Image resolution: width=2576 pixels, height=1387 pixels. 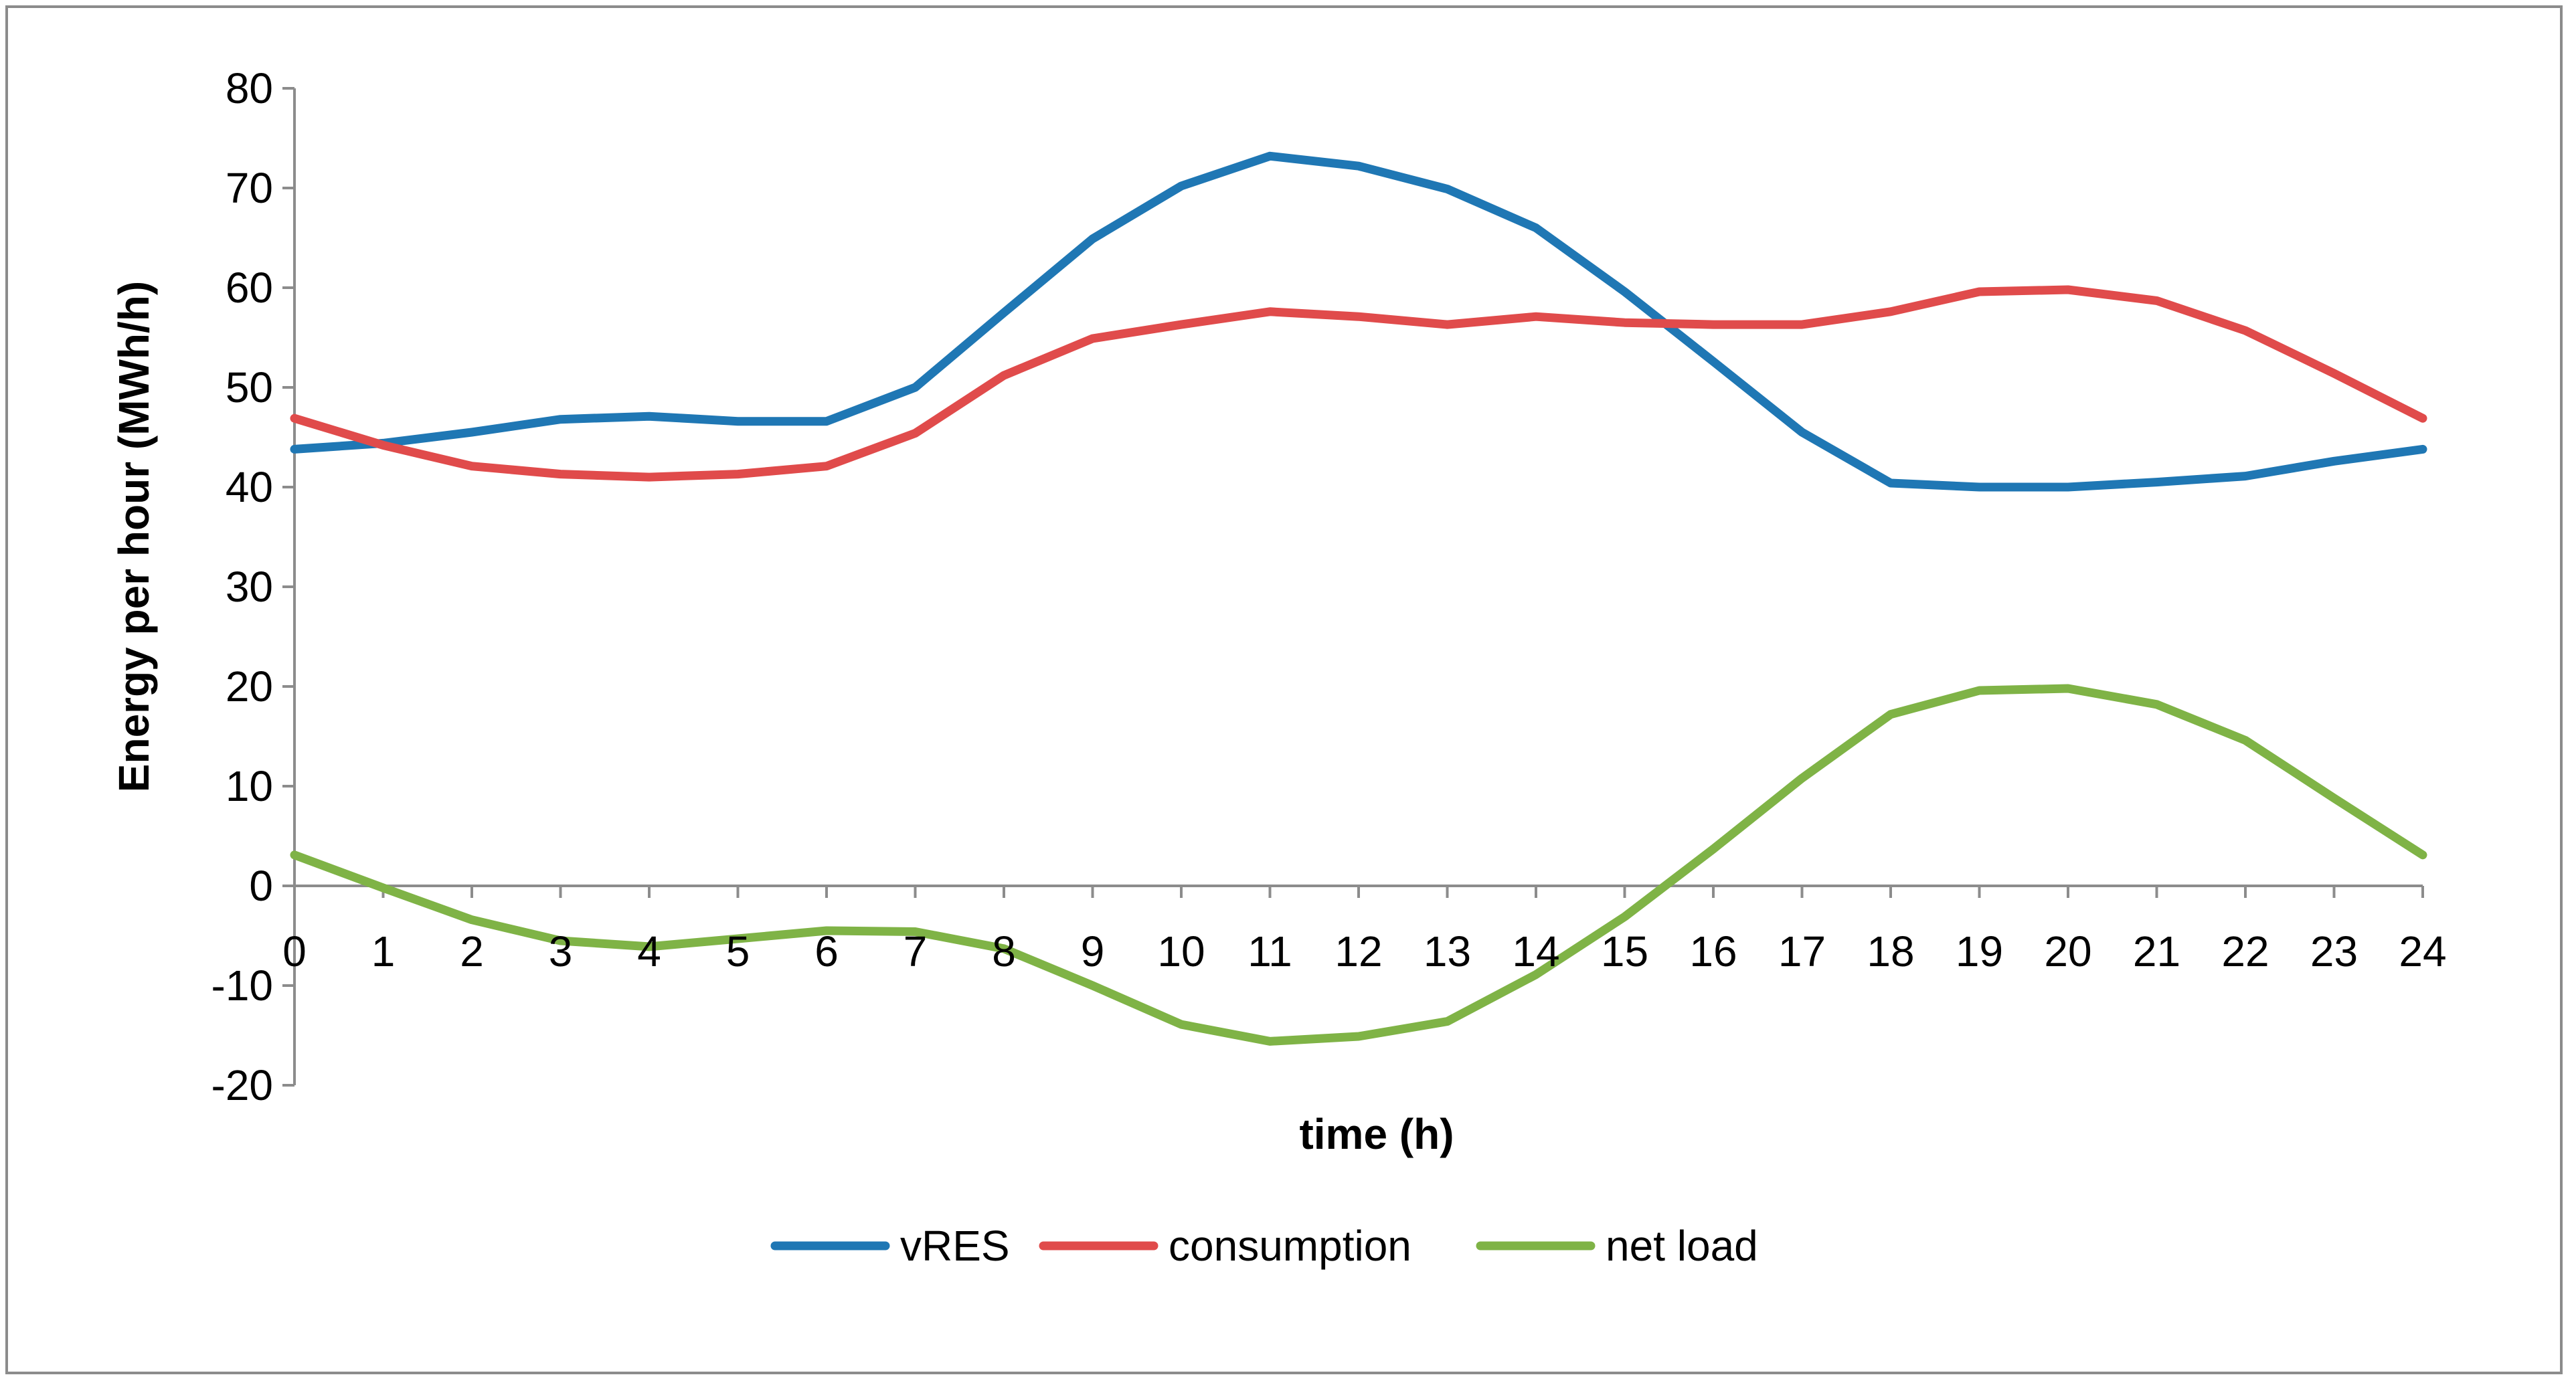 I want to click on legend-label-vres: vRES, so click(x=955, y=1246).